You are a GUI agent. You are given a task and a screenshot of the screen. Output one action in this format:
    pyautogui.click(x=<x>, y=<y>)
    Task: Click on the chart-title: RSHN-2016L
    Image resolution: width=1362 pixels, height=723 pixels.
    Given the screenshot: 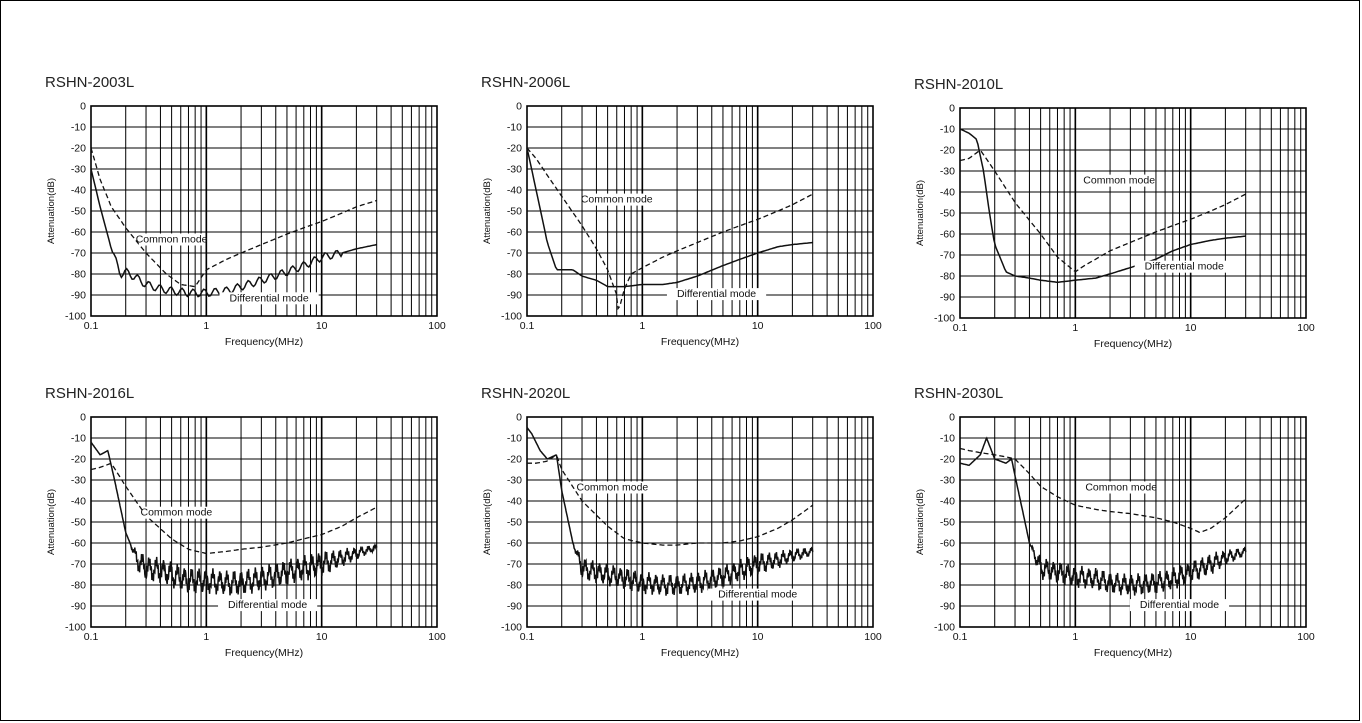 What is the action you would take?
    pyautogui.click(x=90, y=393)
    